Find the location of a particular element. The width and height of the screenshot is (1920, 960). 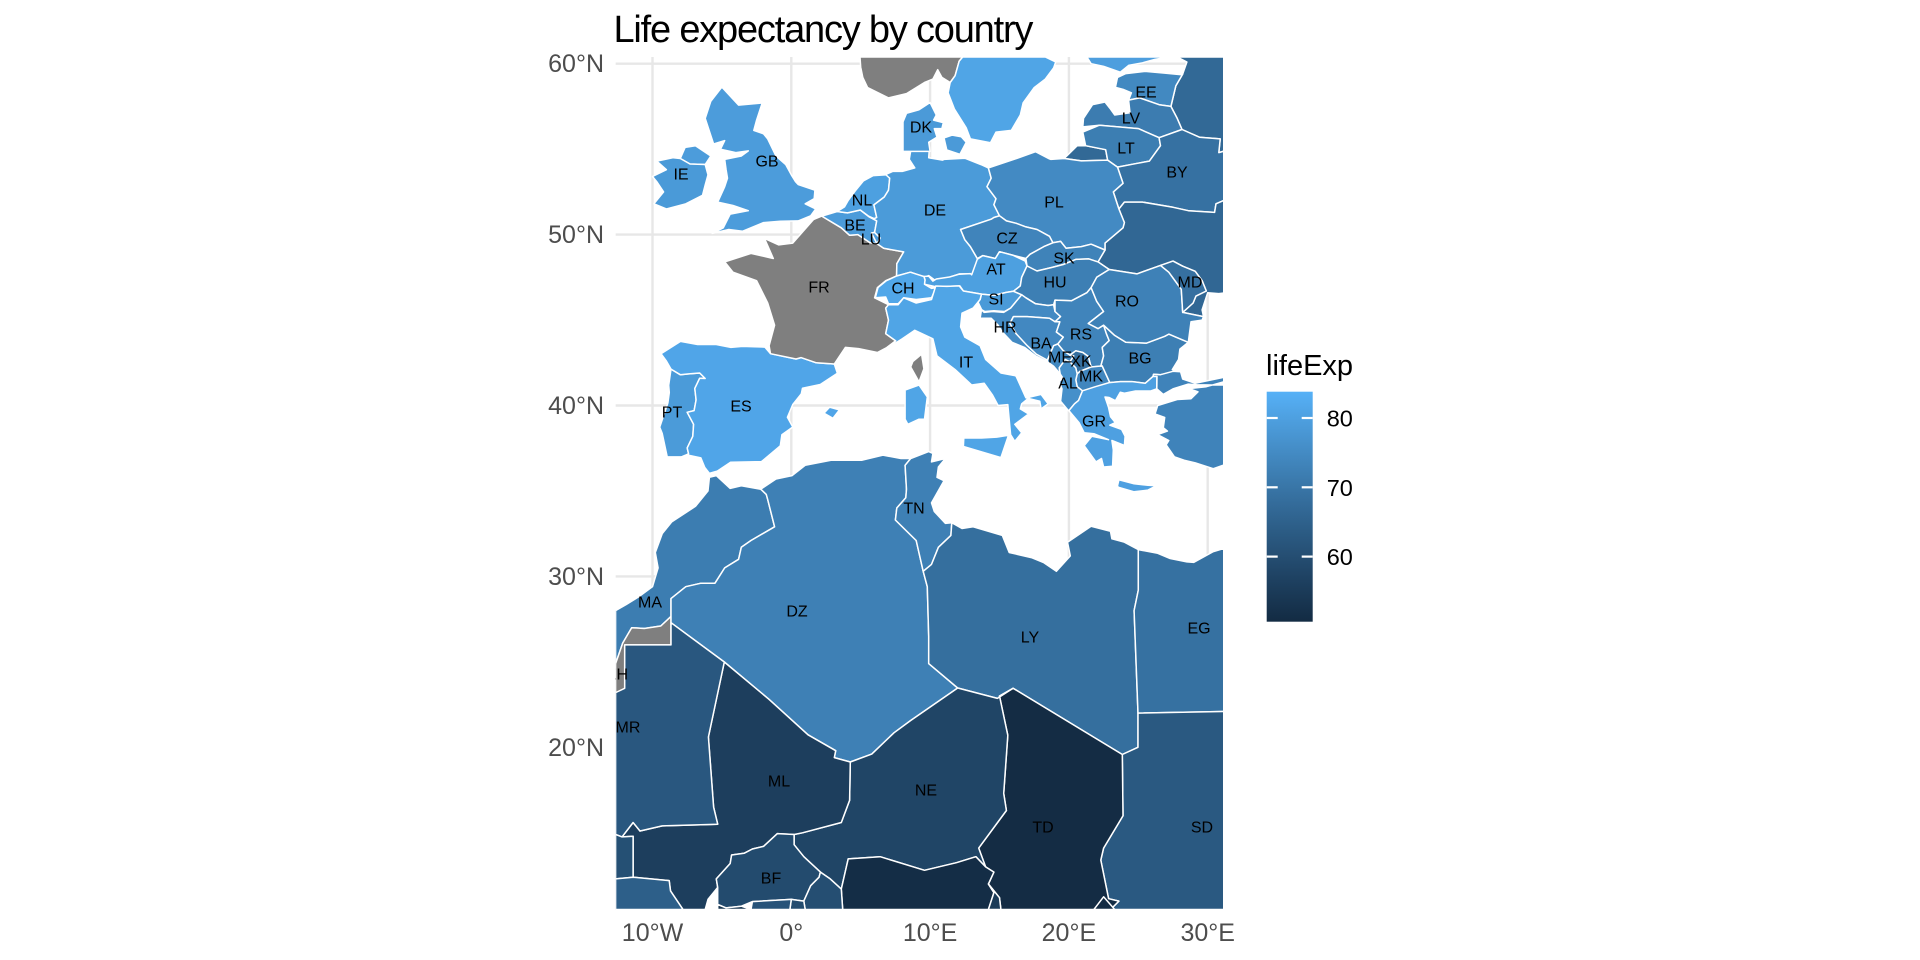

svg-text: DE is located at coordinates (935, 211).